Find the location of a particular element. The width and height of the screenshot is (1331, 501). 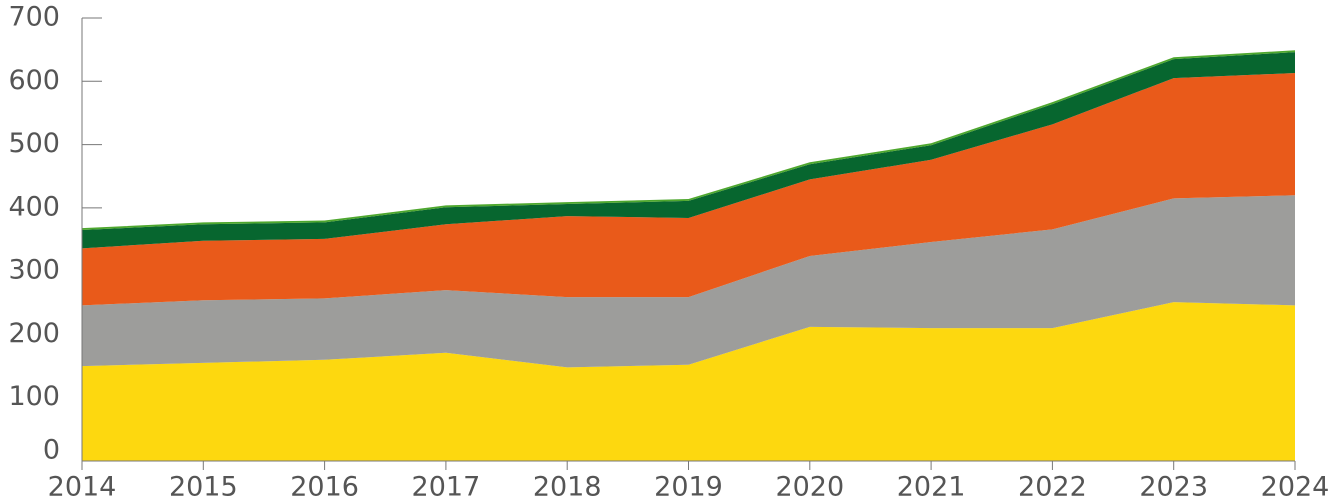

x-tick-label: 2021 is located at coordinates (931, 486).